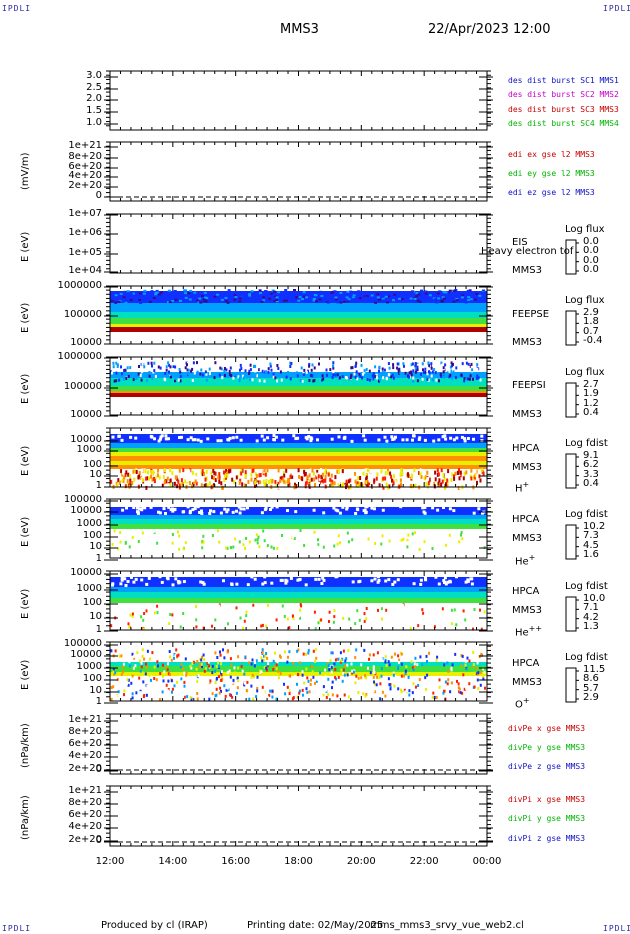 The image size is (630, 934). What do you see at coordinates (85, 185) in the screenshot?
I see `p2-ytick-label: 2e+20` at bounding box center [85, 185].